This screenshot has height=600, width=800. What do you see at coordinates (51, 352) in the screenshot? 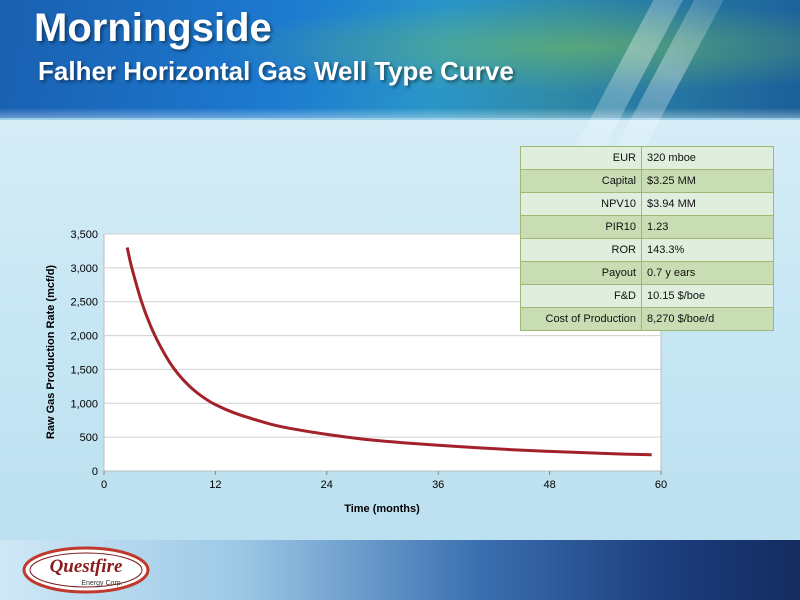
I see `y-axis-title: Raw Gas Production Rate (mcf/d)` at bounding box center [51, 352].